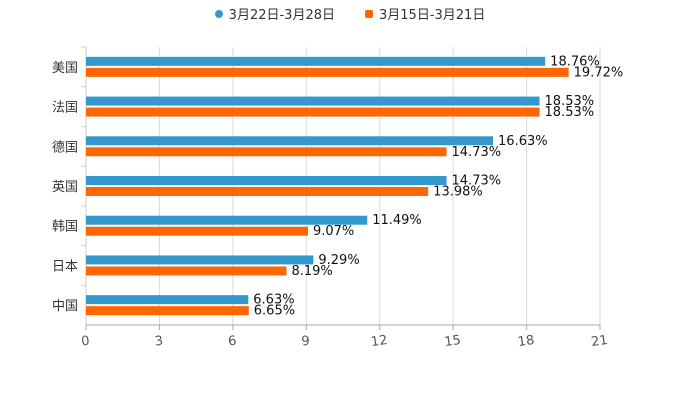 The image size is (700, 400). Describe the element at coordinates (575, 61) in the screenshot. I see `data-label-1: 18.76%` at that location.